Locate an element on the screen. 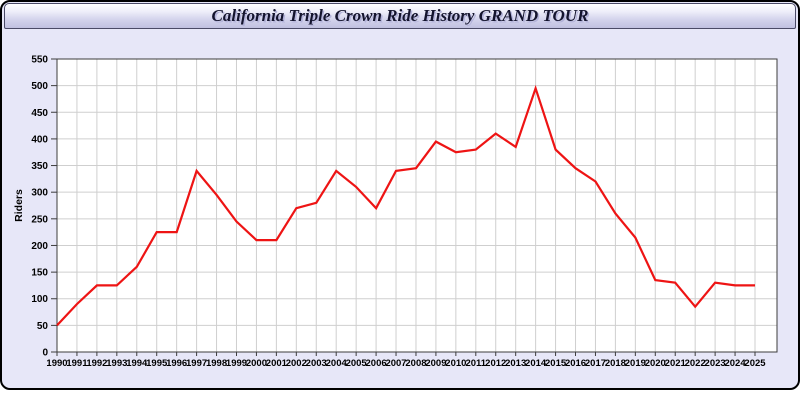  x-tick-label: 2025 is located at coordinates (755, 363).